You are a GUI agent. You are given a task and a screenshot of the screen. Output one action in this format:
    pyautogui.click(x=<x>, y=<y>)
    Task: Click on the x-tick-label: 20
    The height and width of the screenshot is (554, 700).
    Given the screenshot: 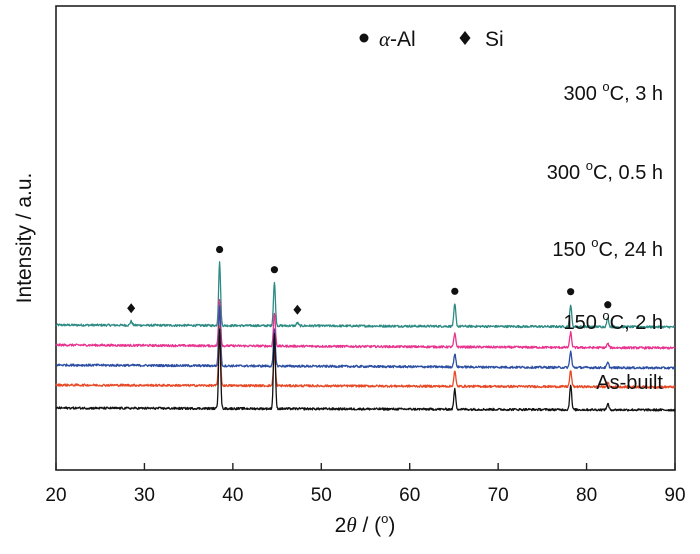 What is the action you would take?
    pyautogui.click(x=55, y=495)
    